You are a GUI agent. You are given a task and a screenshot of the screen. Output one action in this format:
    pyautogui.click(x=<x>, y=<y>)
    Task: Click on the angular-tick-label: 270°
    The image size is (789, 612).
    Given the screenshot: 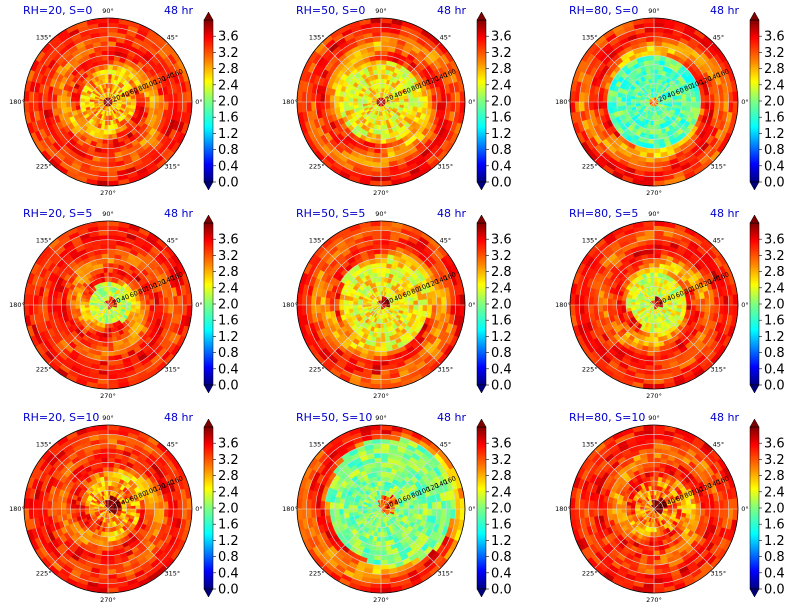 What is the action you would take?
    pyautogui.click(x=381, y=193)
    